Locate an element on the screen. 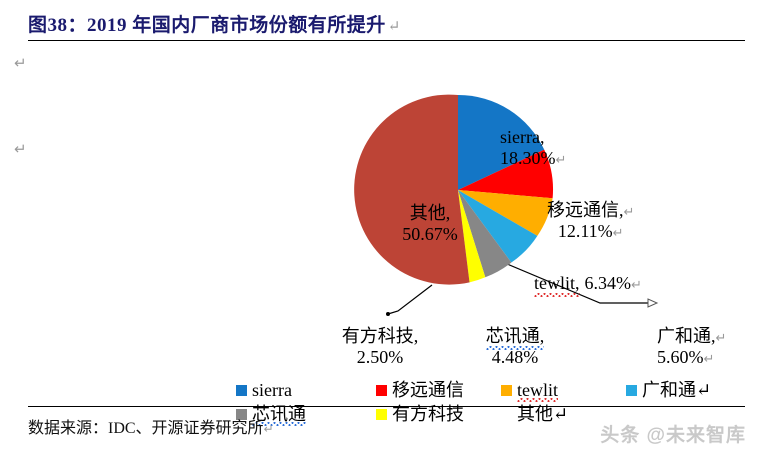  pie-slice-tewlit is located at coordinates (505, 213).